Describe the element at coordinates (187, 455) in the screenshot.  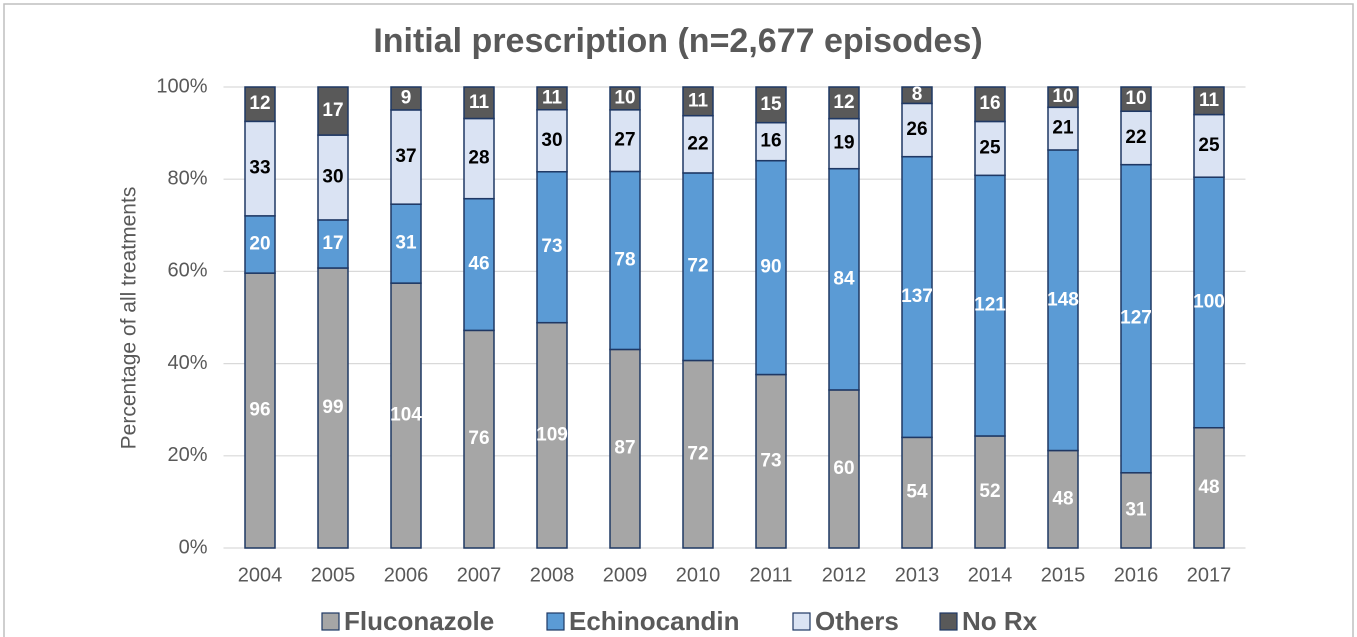
I see `y-tick-label: 20%` at that location.